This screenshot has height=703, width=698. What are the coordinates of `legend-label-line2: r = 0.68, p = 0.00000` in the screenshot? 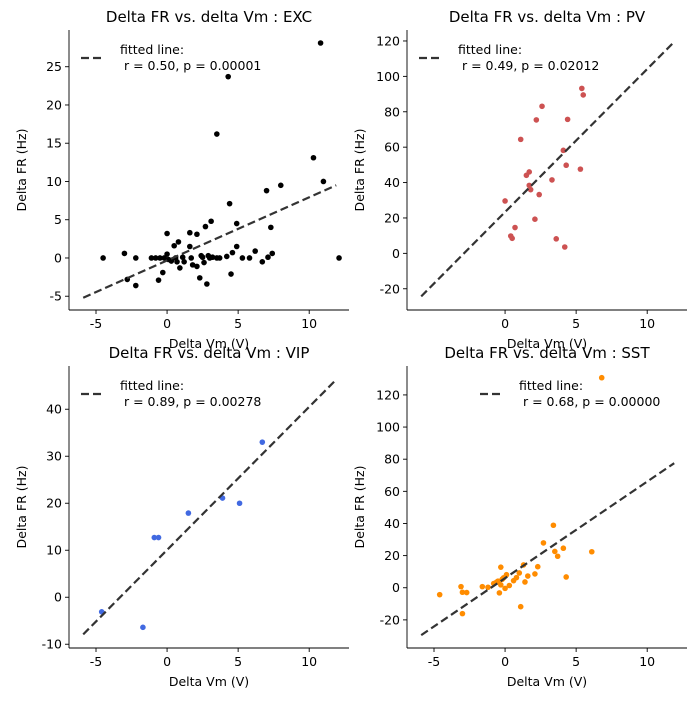 It's located at (589, 401).